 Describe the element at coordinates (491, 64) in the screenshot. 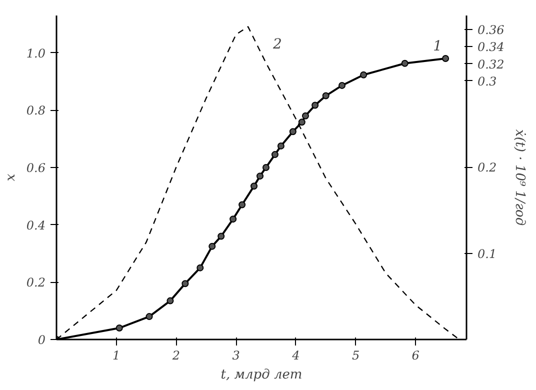

I see `y2-tick-label: 0.32` at that location.